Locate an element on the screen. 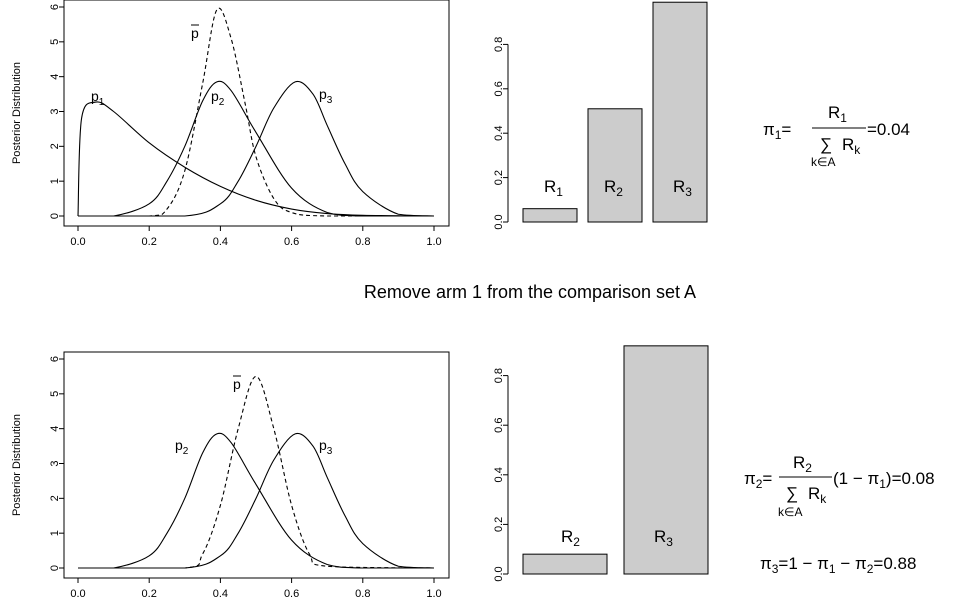 This screenshot has width=958, height=608. eq1-numerator: R1 is located at coordinates (837, 114).